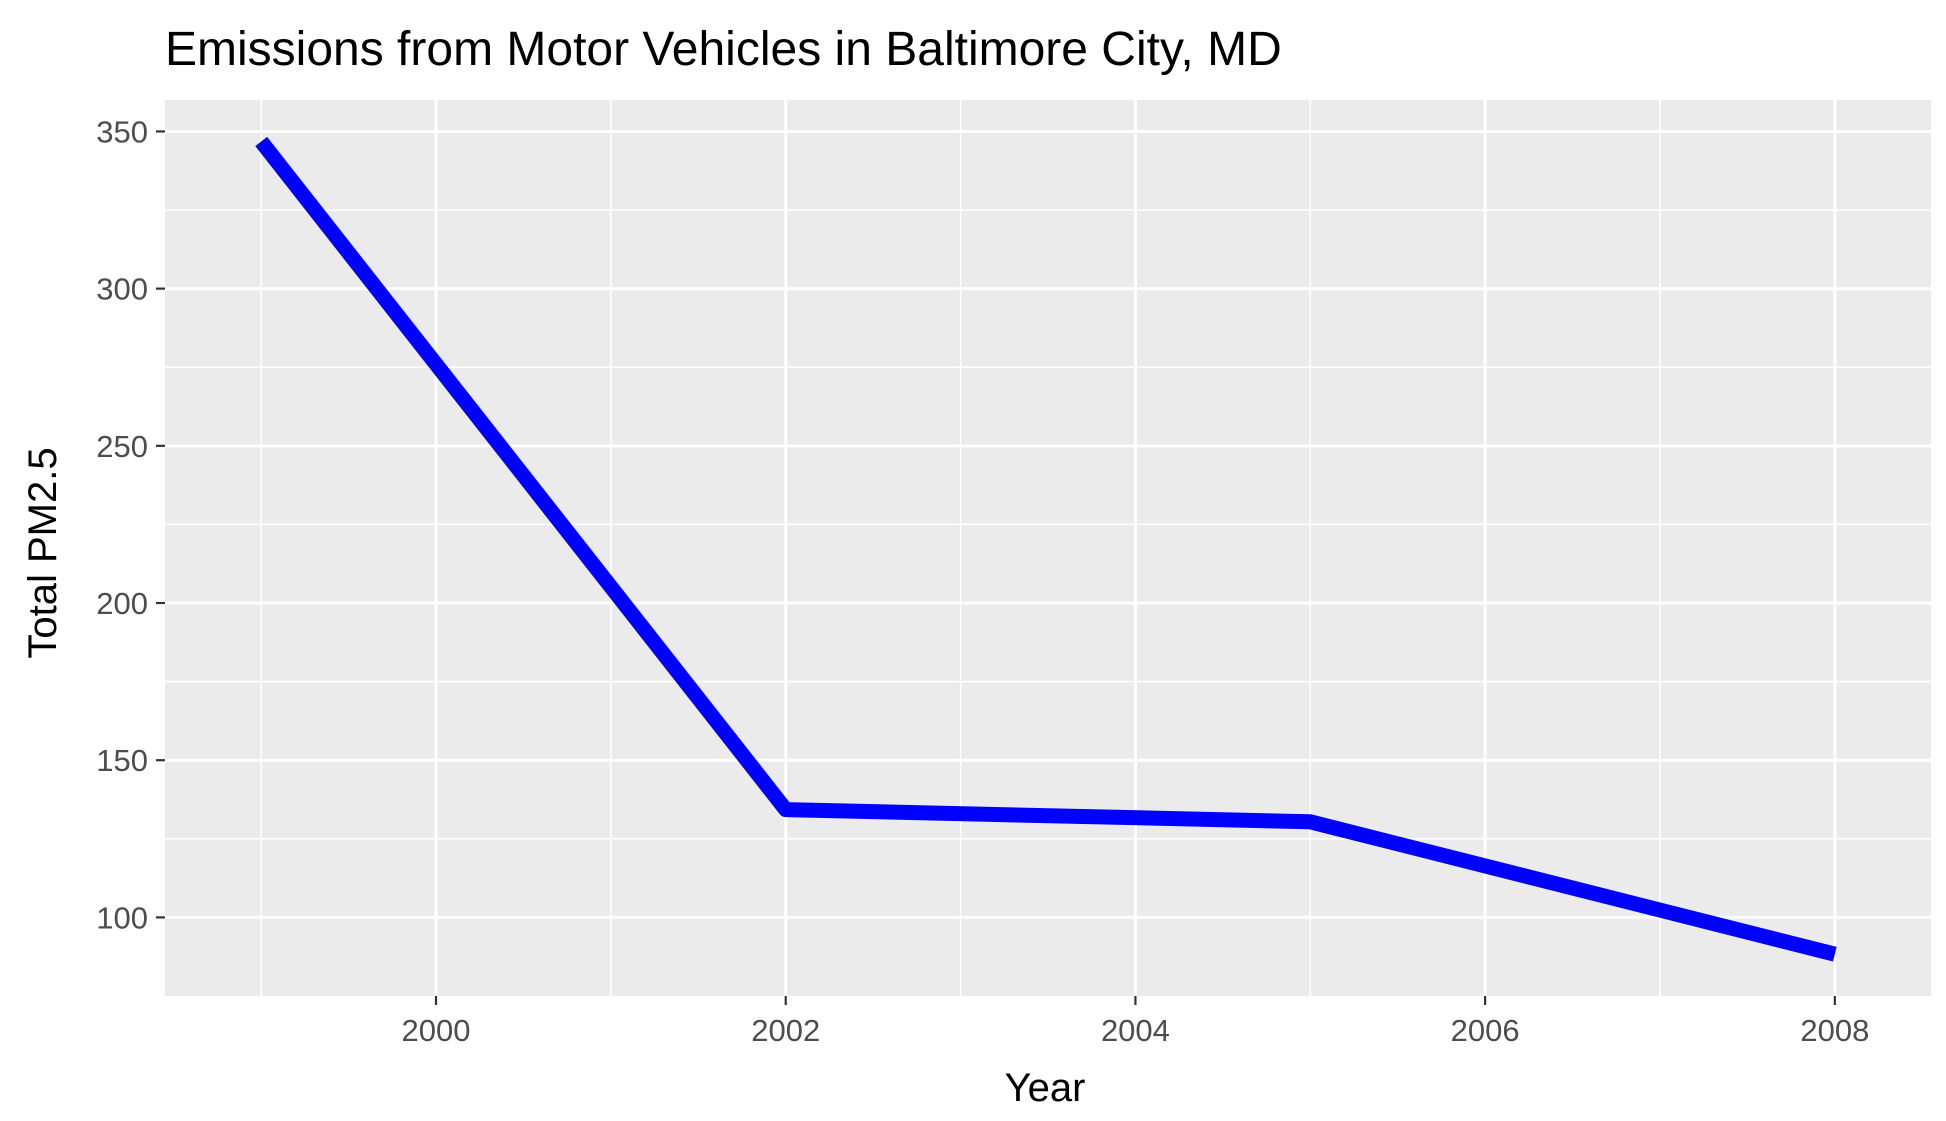  Describe the element at coordinates (43, 552) in the screenshot. I see `y-axis-title: Total PM2.5` at that location.